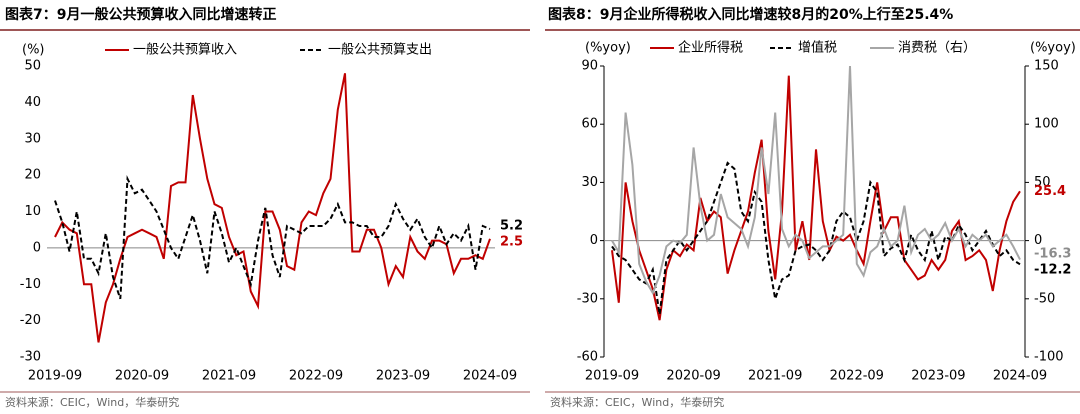 The image size is (1080, 414). What do you see at coordinates (1049, 357) in the screenshot?
I see `y2-tick-label: -100` at bounding box center [1049, 357].